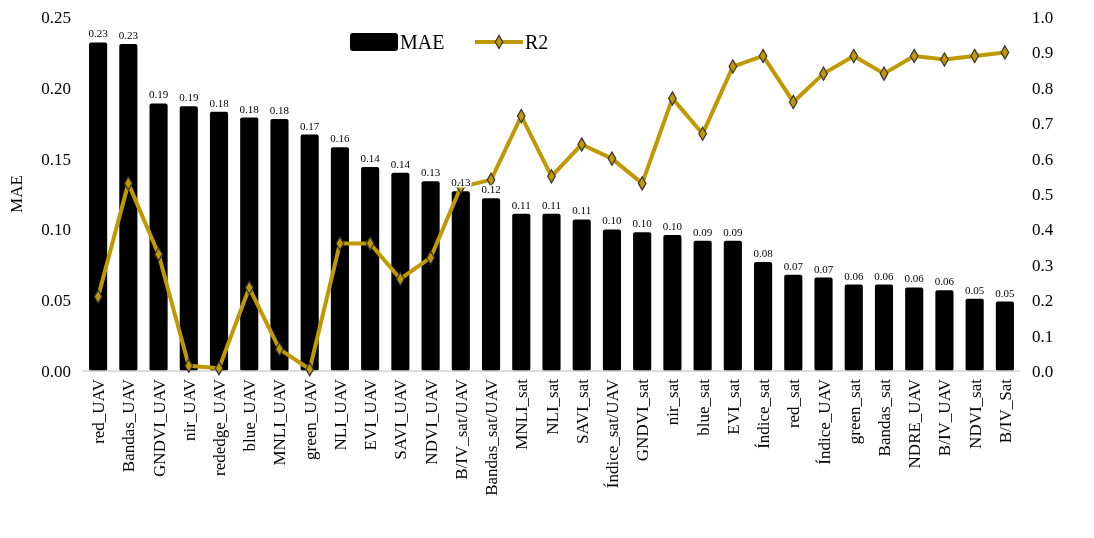  Describe the element at coordinates (1043, 53) in the screenshot. I see `y2-tick-label: 0.9` at that location.